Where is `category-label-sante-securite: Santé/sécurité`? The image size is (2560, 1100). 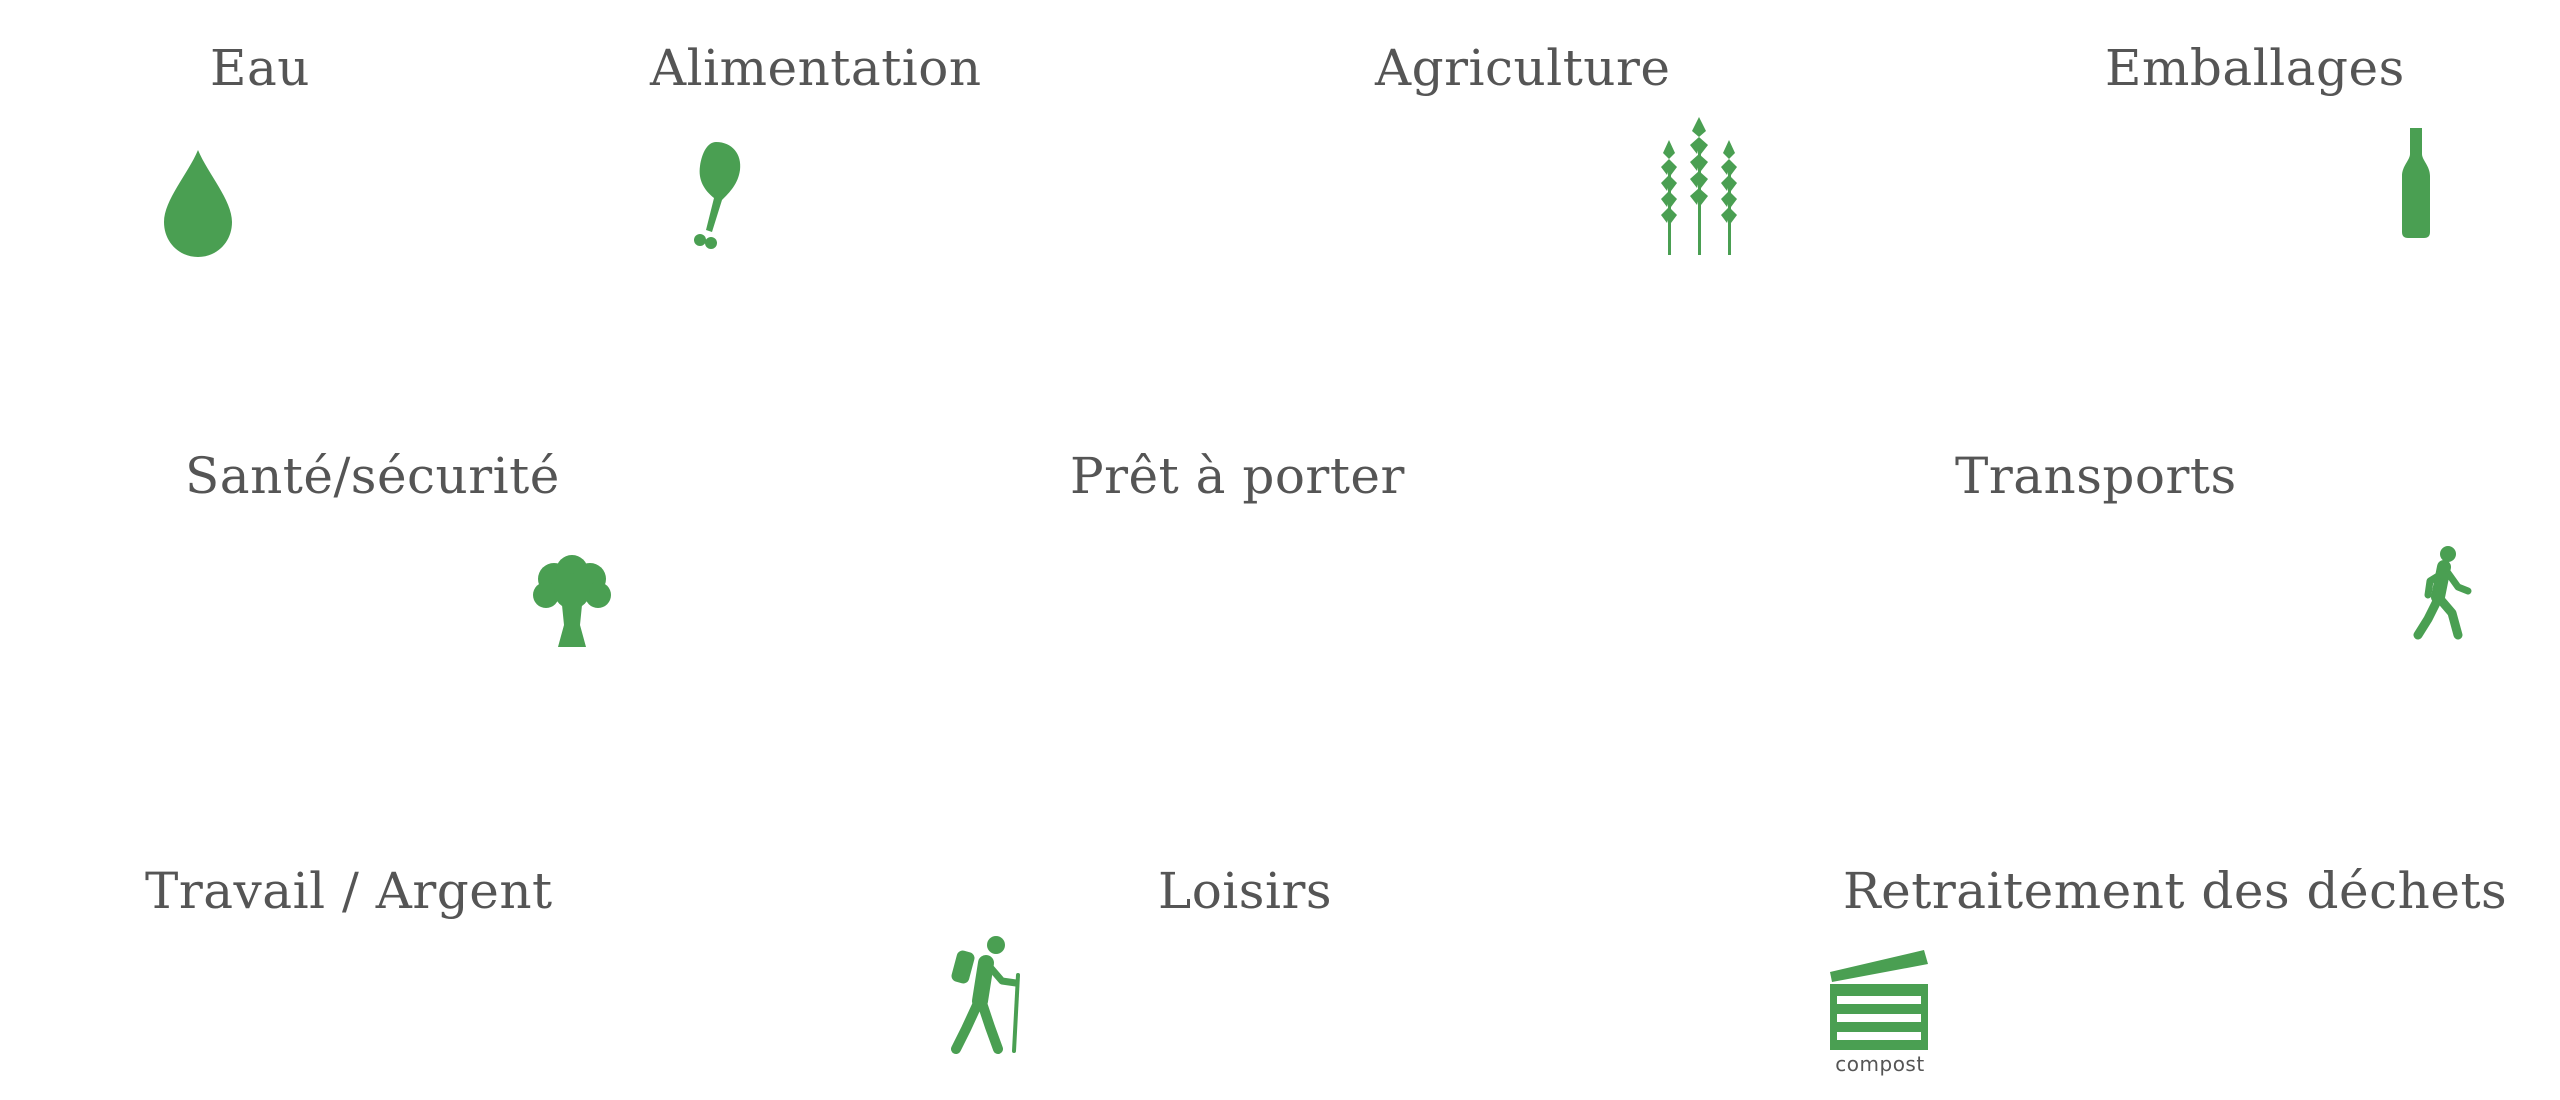
category-label-sante-securite: Santé/sécurité is located at coordinates (372, 476).